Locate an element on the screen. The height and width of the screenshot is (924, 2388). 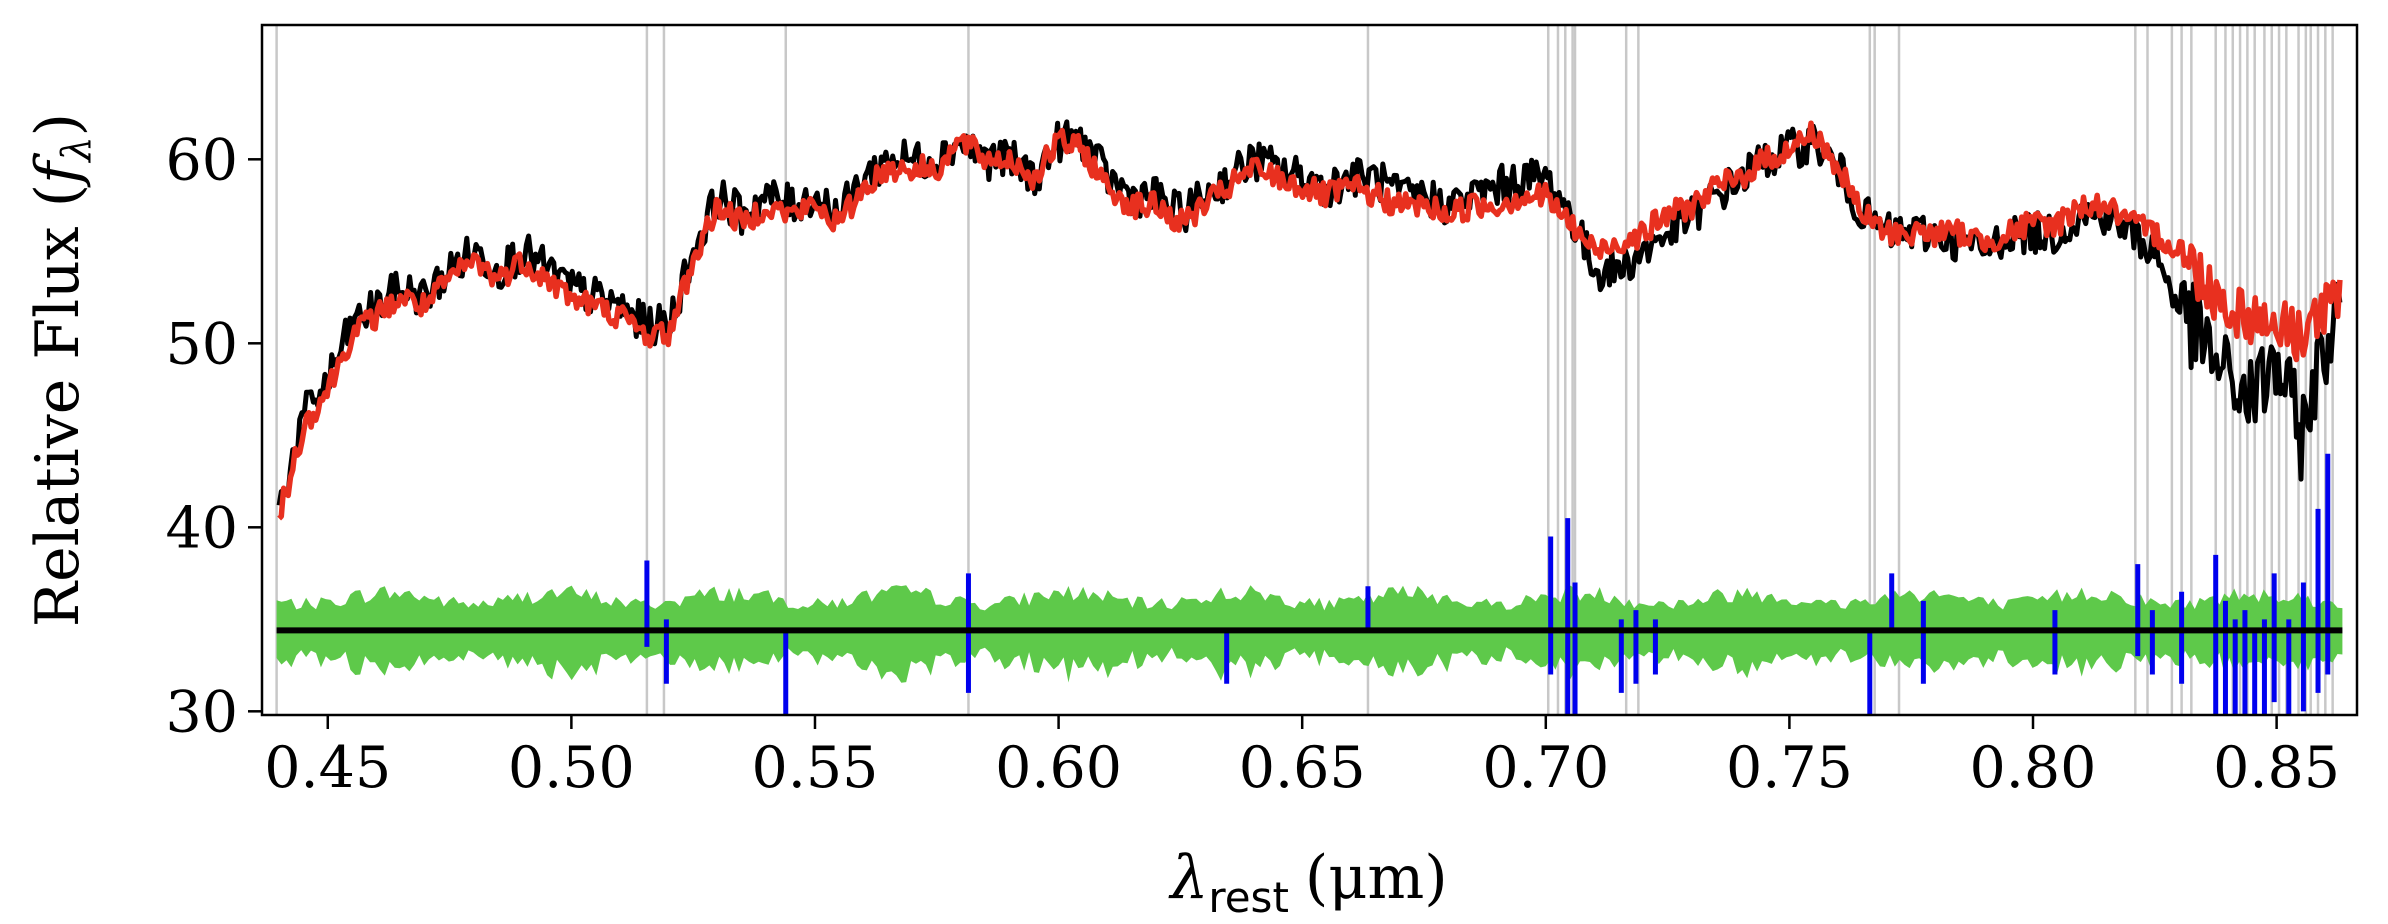
x-tick-label: 0.75 is located at coordinates (1789, 768).